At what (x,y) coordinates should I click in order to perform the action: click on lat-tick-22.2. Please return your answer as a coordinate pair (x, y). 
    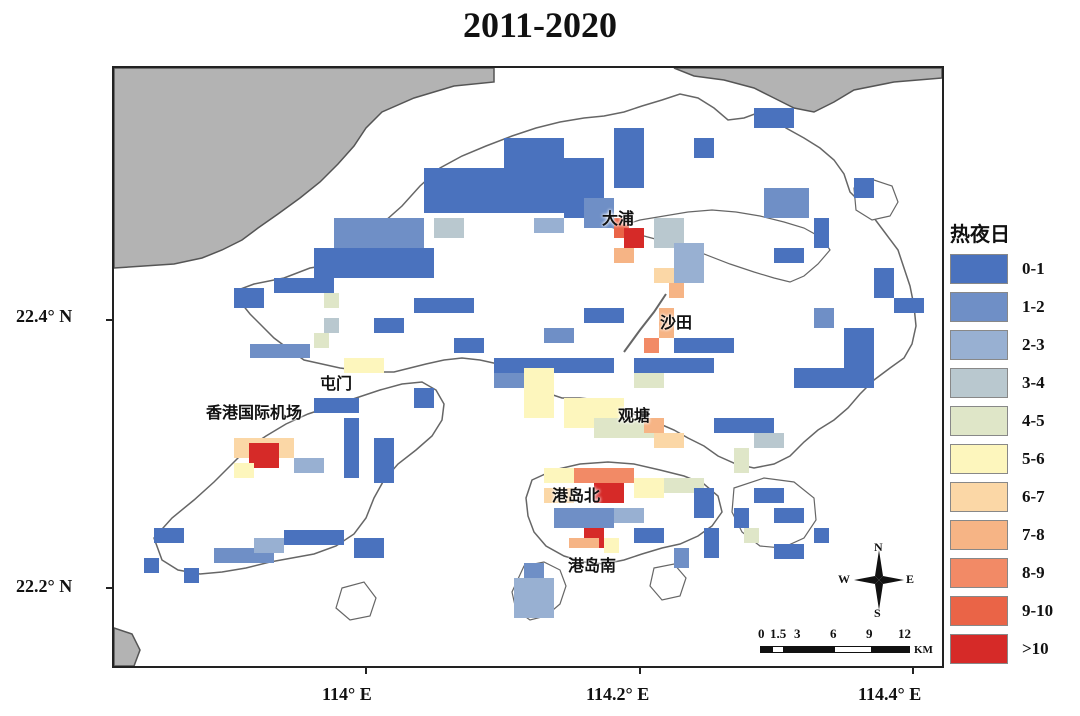
    Looking at the image, I should click on (110, 588).